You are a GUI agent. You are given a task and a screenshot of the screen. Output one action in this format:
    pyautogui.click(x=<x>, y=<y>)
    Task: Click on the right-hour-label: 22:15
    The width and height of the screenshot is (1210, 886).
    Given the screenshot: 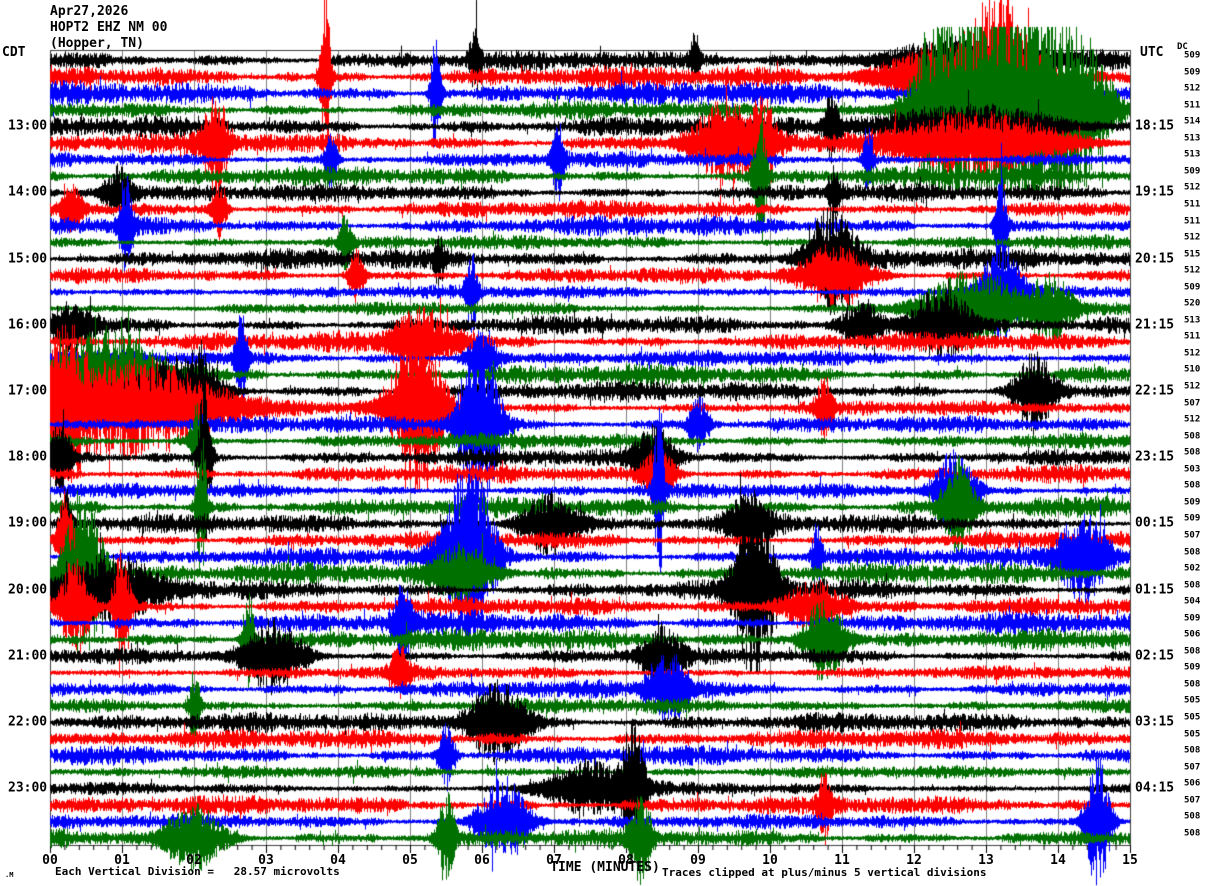 What is the action you would take?
    pyautogui.click(x=1155, y=391)
    